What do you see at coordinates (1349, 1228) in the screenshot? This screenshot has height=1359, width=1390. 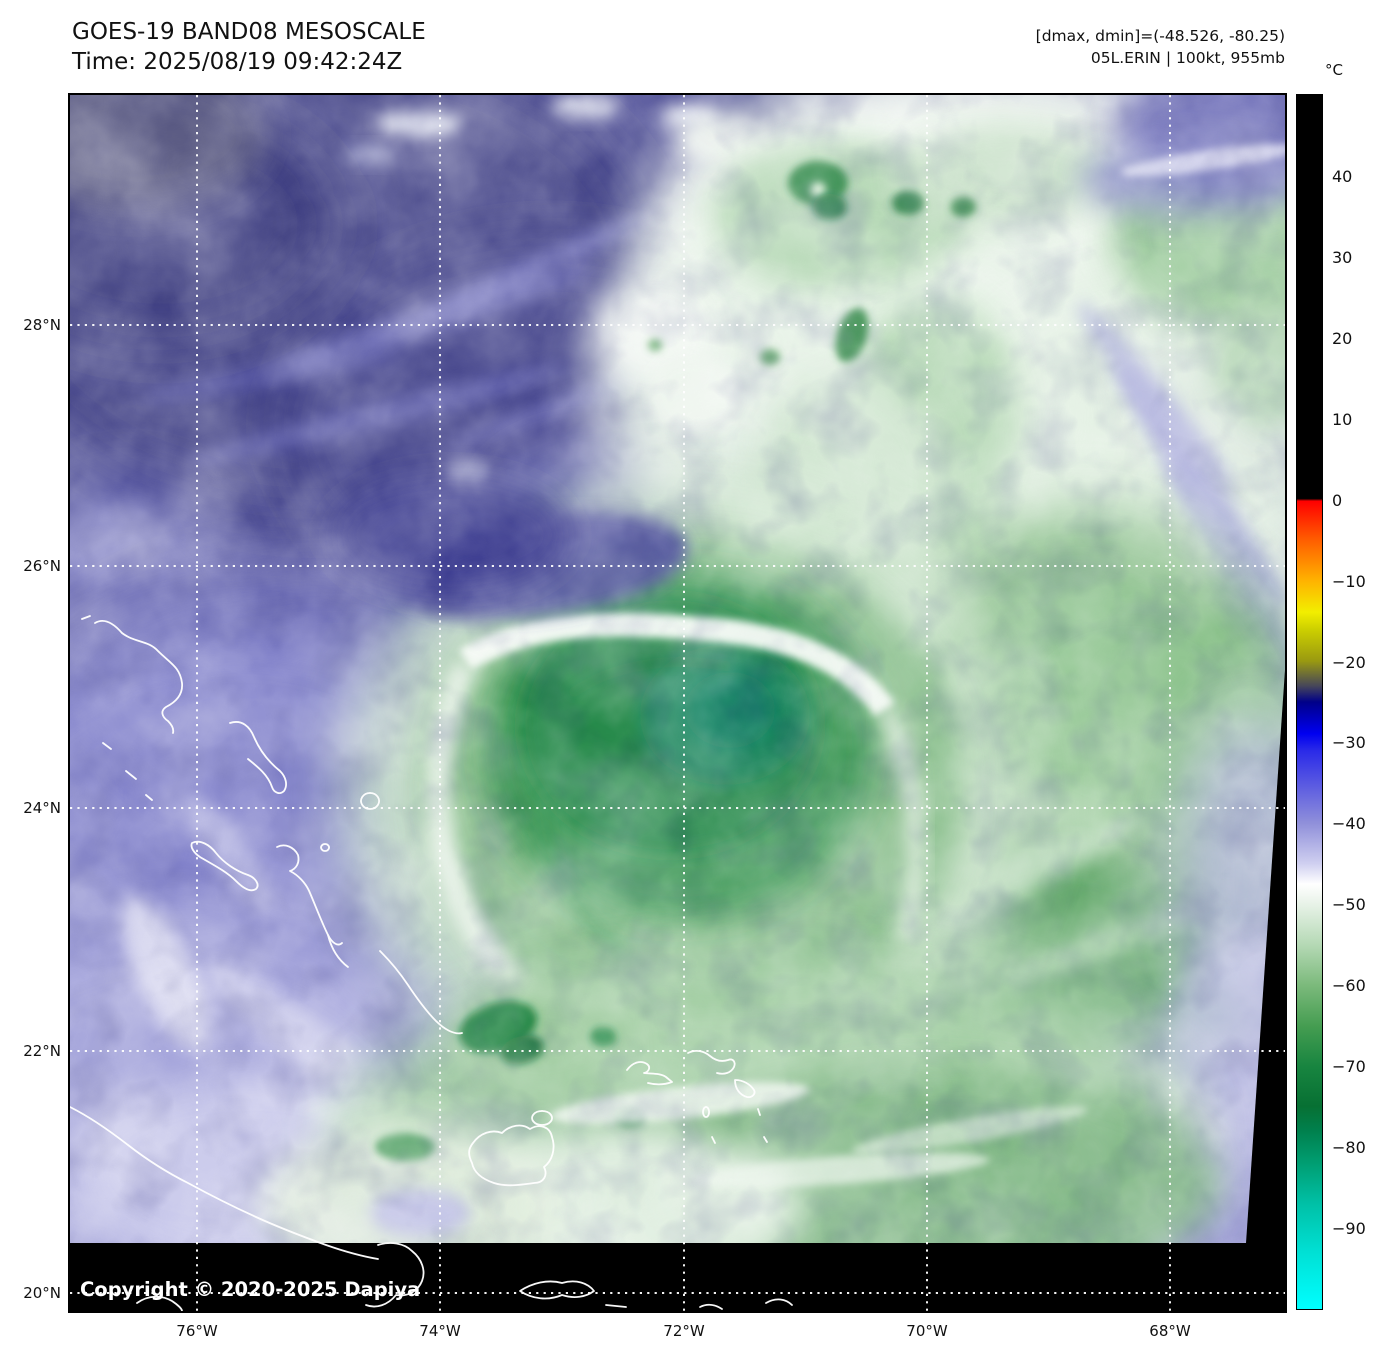 I see `colorbar-tick: −90` at bounding box center [1349, 1228].